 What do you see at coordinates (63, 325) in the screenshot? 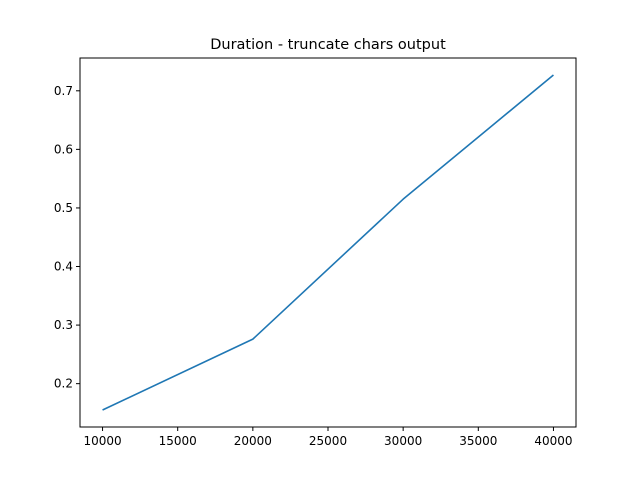
I see `y-tick-label: 0.3` at bounding box center [63, 325].